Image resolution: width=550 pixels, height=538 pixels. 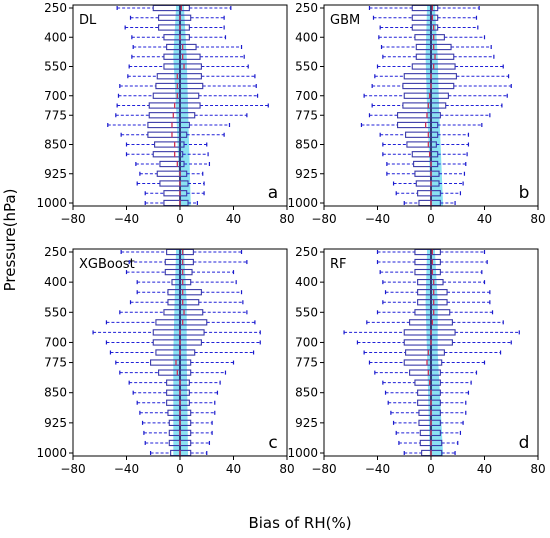 I want to click on x-tick-label: −40, so click(x=377, y=469).